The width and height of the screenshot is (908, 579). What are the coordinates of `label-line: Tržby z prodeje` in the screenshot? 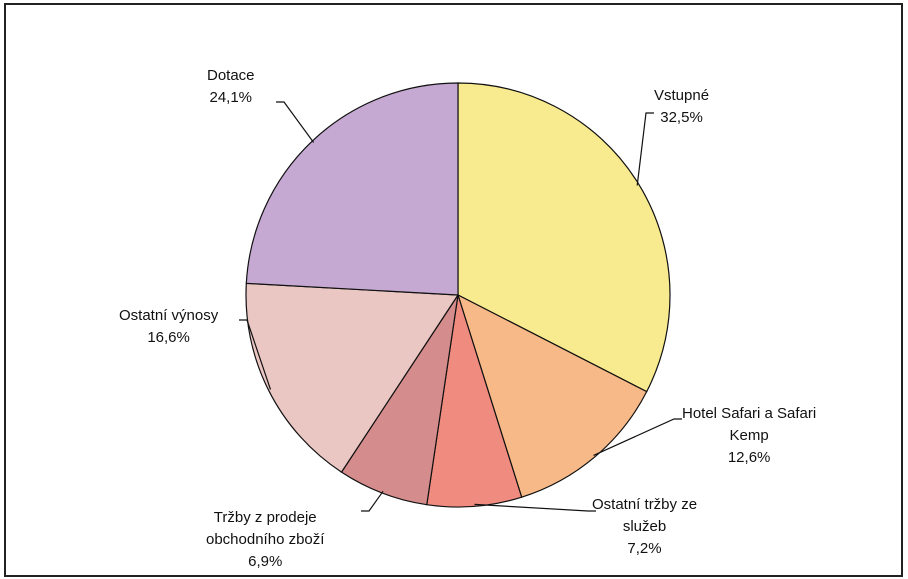 It's located at (265, 517).